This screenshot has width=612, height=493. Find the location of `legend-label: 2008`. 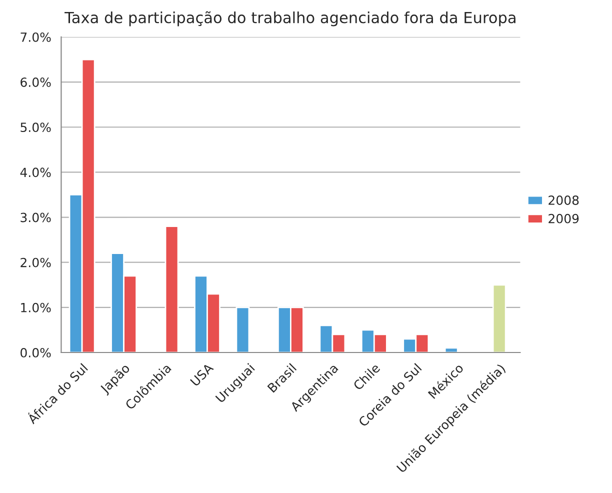

legend-label: 2008 is located at coordinates (563, 200).